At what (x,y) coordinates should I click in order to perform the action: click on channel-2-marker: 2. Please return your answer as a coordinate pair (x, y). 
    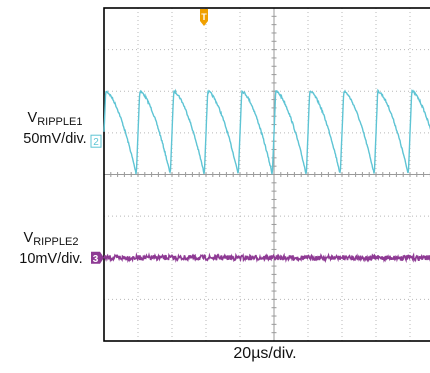
    Looking at the image, I should click on (96, 141).